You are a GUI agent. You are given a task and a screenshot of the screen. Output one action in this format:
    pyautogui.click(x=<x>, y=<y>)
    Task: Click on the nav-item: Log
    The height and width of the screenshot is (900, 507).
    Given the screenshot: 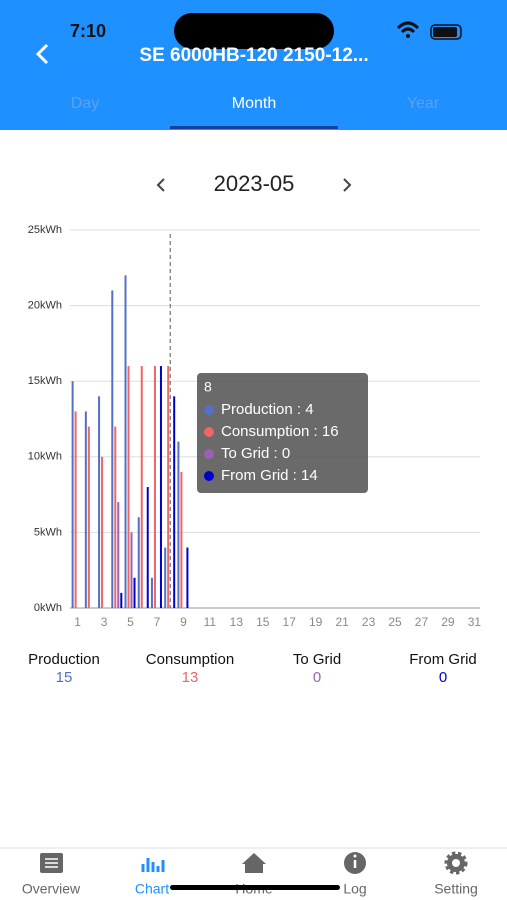 What is the action you would take?
    pyautogui.click(x=354, y=889)
    